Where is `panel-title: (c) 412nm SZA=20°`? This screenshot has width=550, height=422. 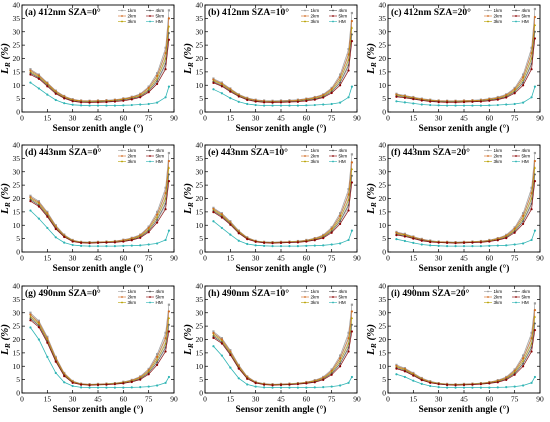 panel-title: (c) 412nm SZA=20° is located at coordinates (431, 12).